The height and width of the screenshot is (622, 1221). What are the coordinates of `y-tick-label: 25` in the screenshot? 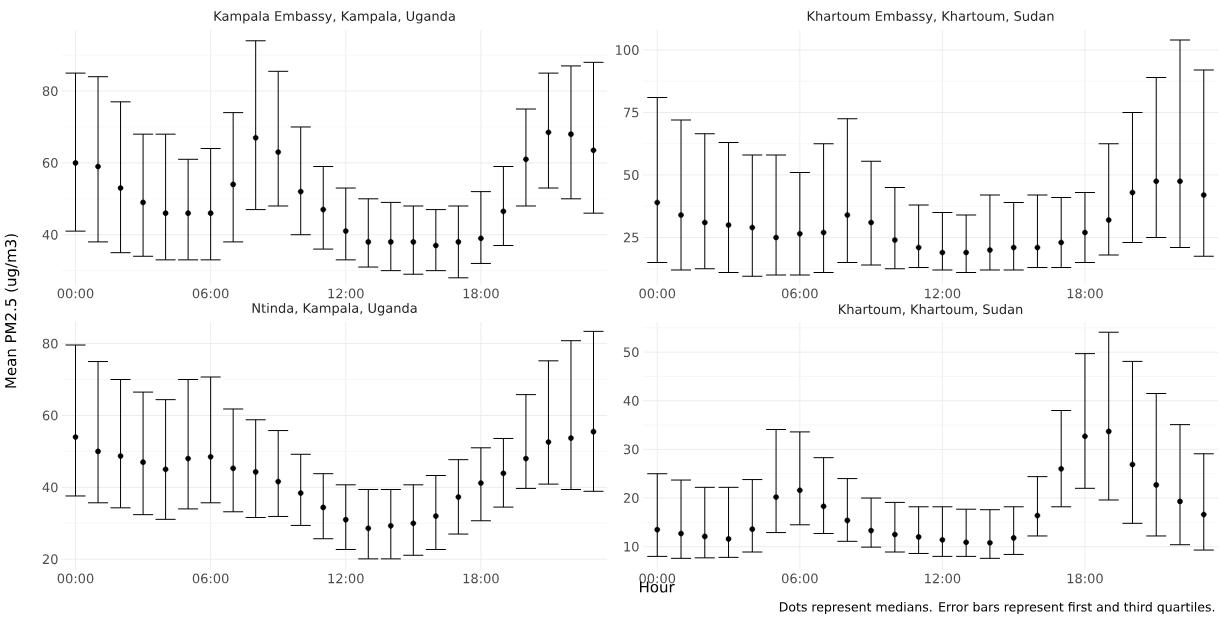 It's located at (631, 237).